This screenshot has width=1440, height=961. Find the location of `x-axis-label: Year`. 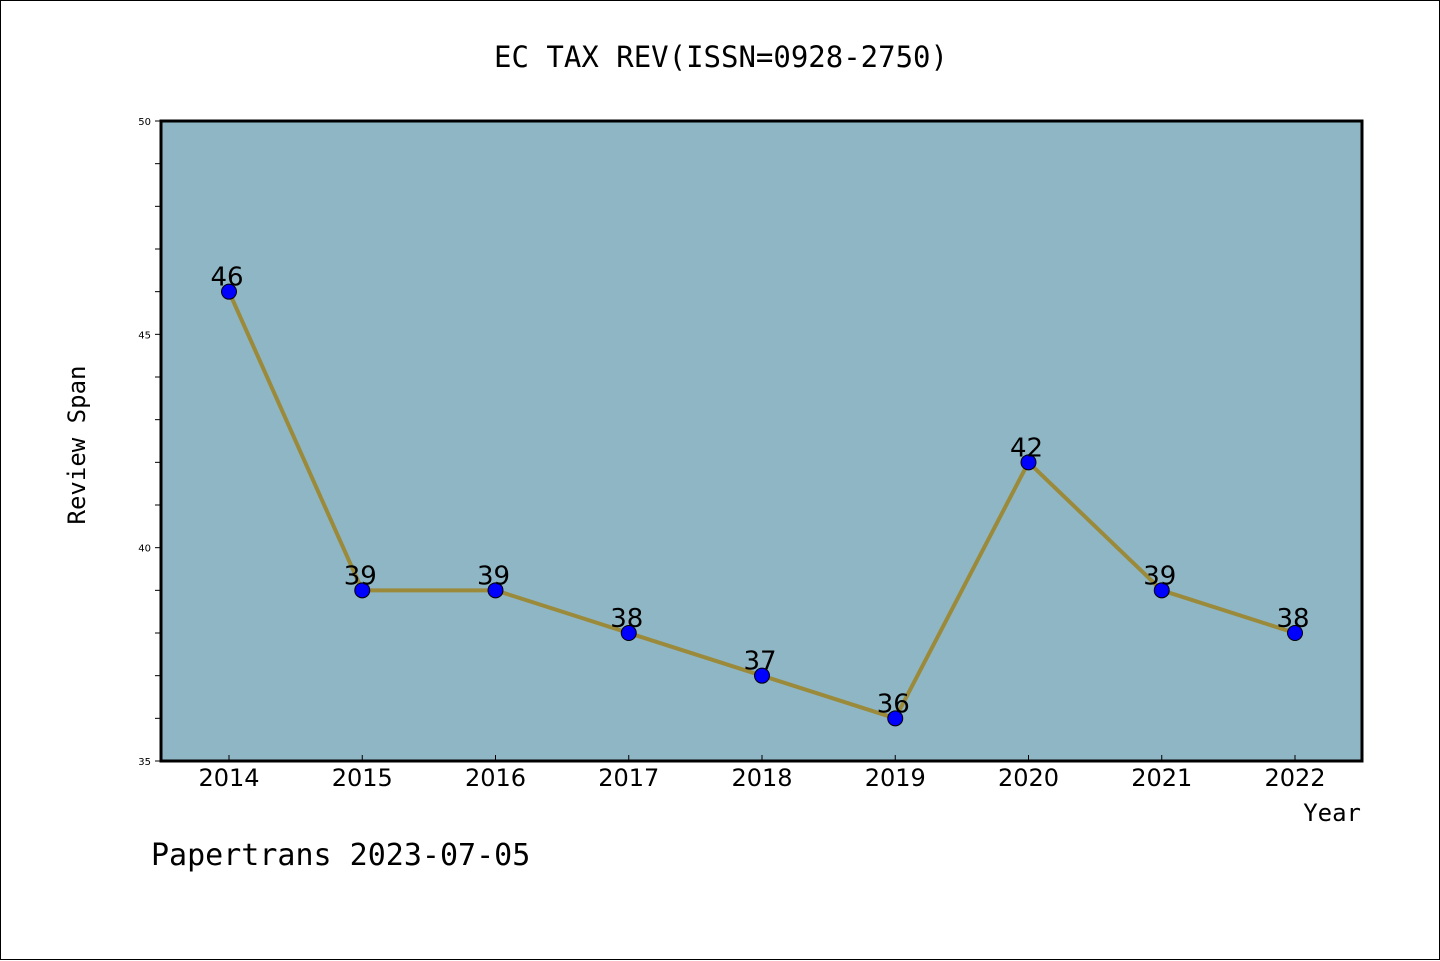

x-axis-label: Year is located at coordinates (1332, 813).